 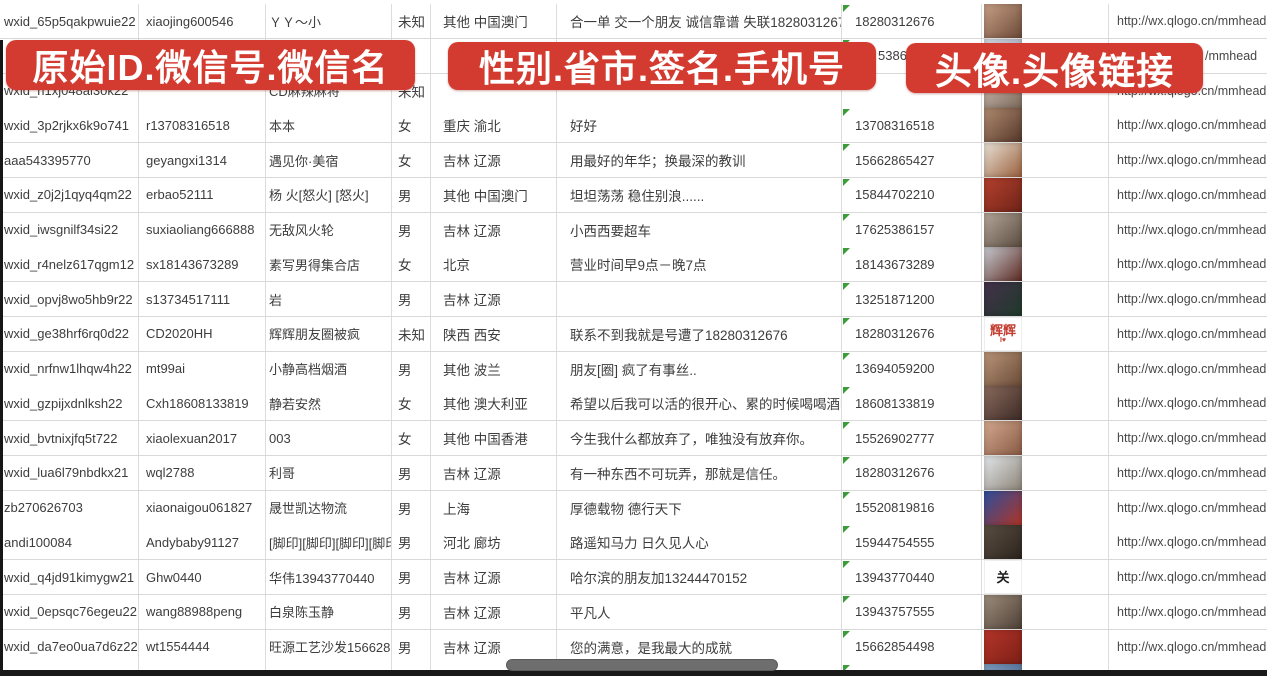 I want to click on cell-wechat-id: Andybaby91127, so click(x=202, y=542).